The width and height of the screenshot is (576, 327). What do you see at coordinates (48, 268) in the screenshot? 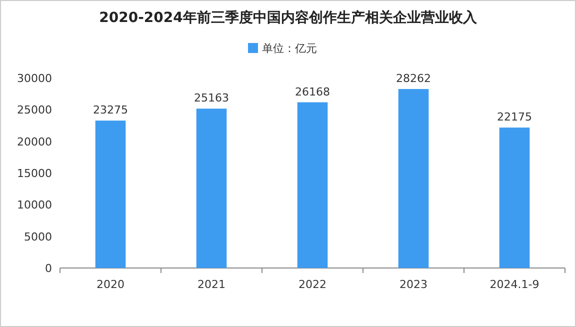
I see `y-tick-label: 0` at bounding box center [48, 268].